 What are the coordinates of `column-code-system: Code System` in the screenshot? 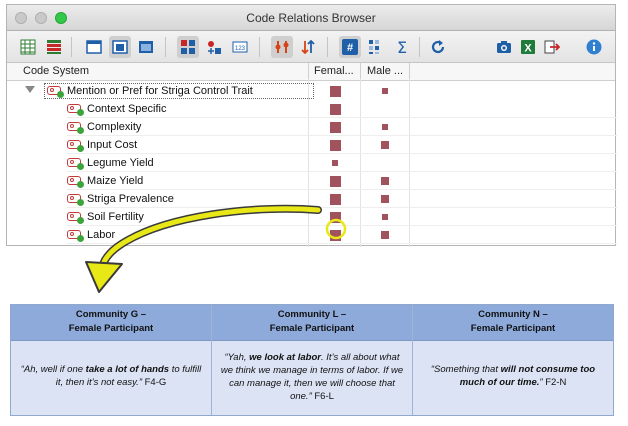 It's located at (56, 71).